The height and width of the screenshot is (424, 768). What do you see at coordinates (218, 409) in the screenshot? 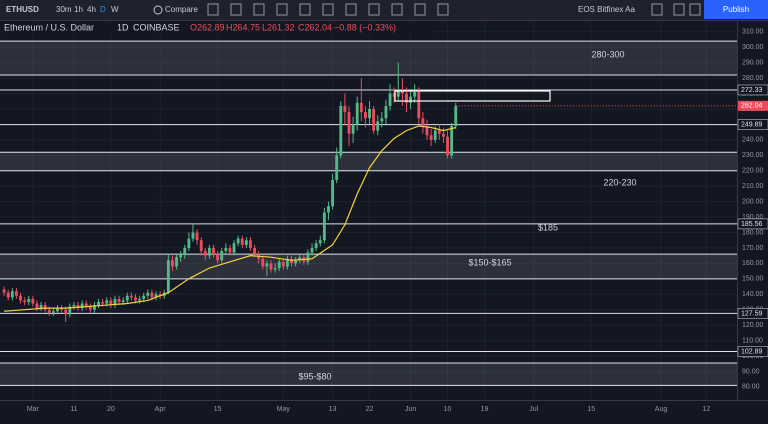
I see `x-tick-label: 15` at bounding box center [218, 409].